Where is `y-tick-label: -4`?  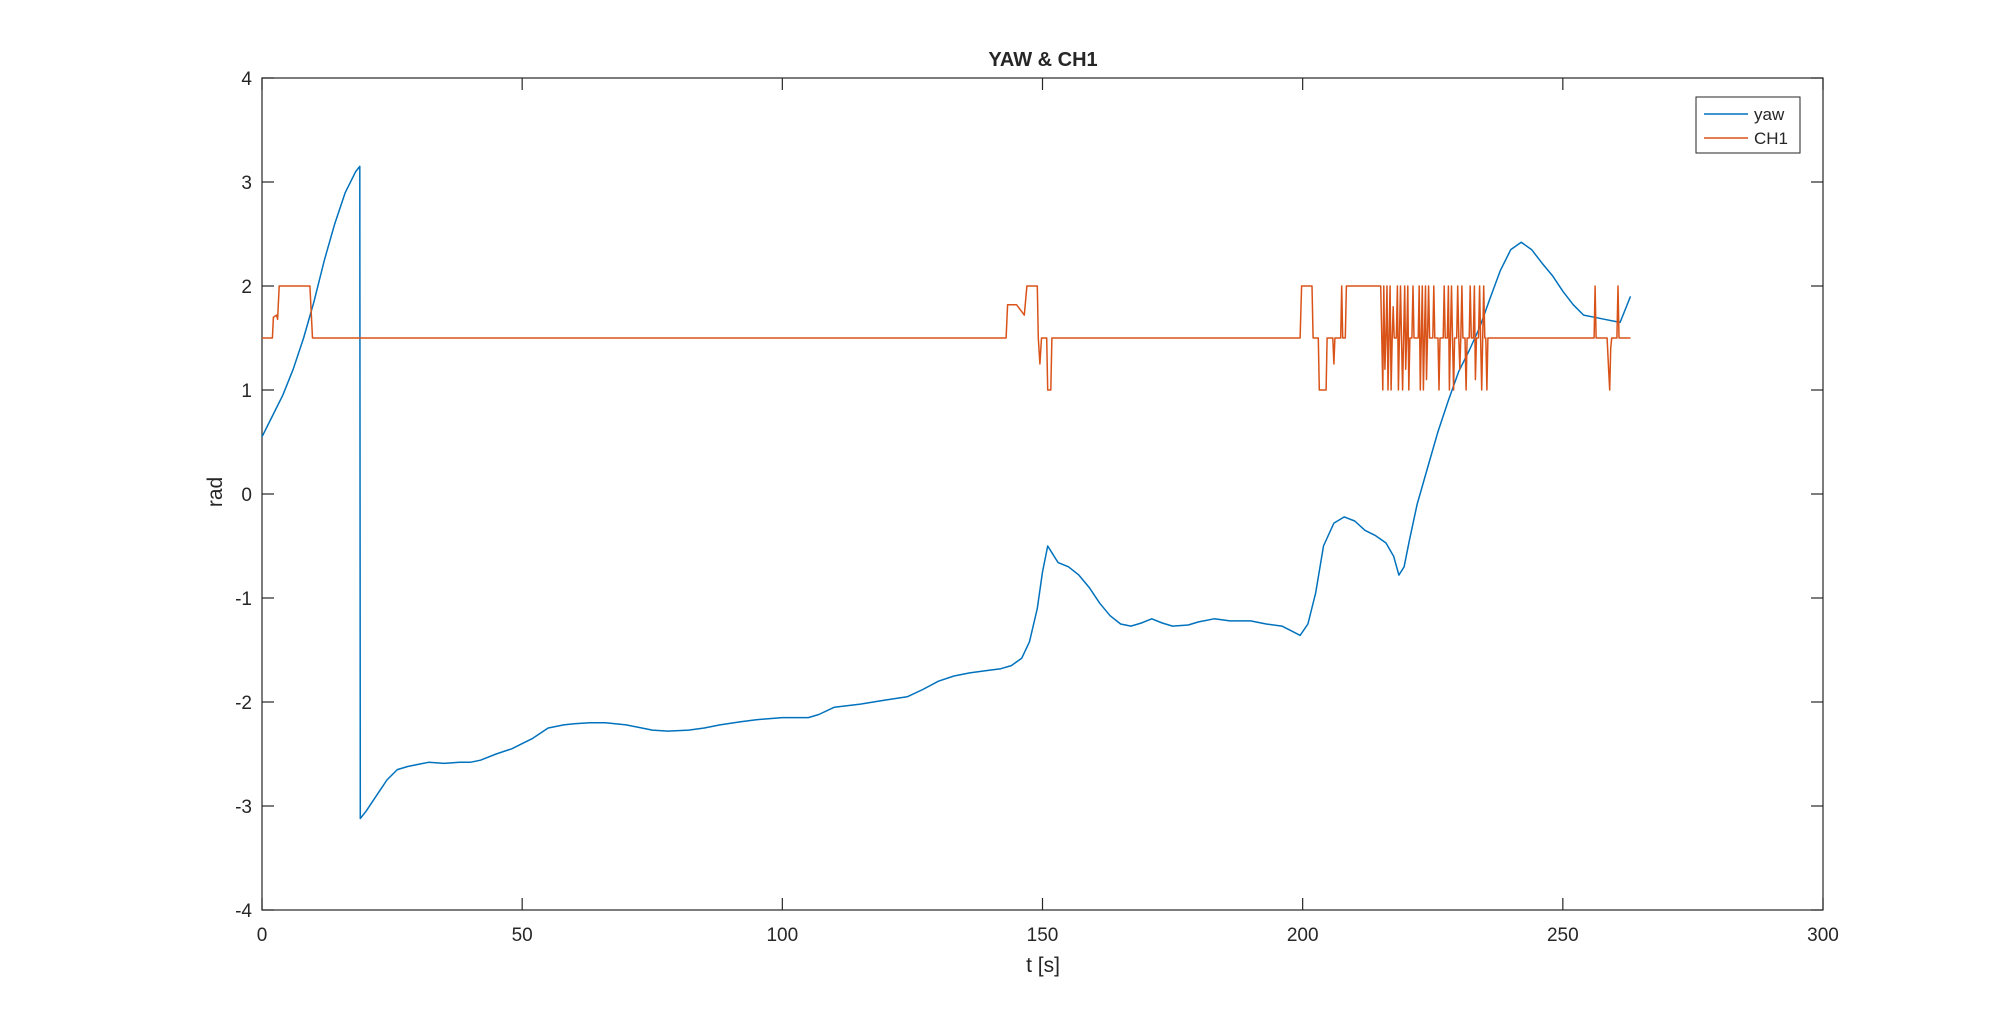 y-tick-label: -4 is located at coordinates (243, 911).